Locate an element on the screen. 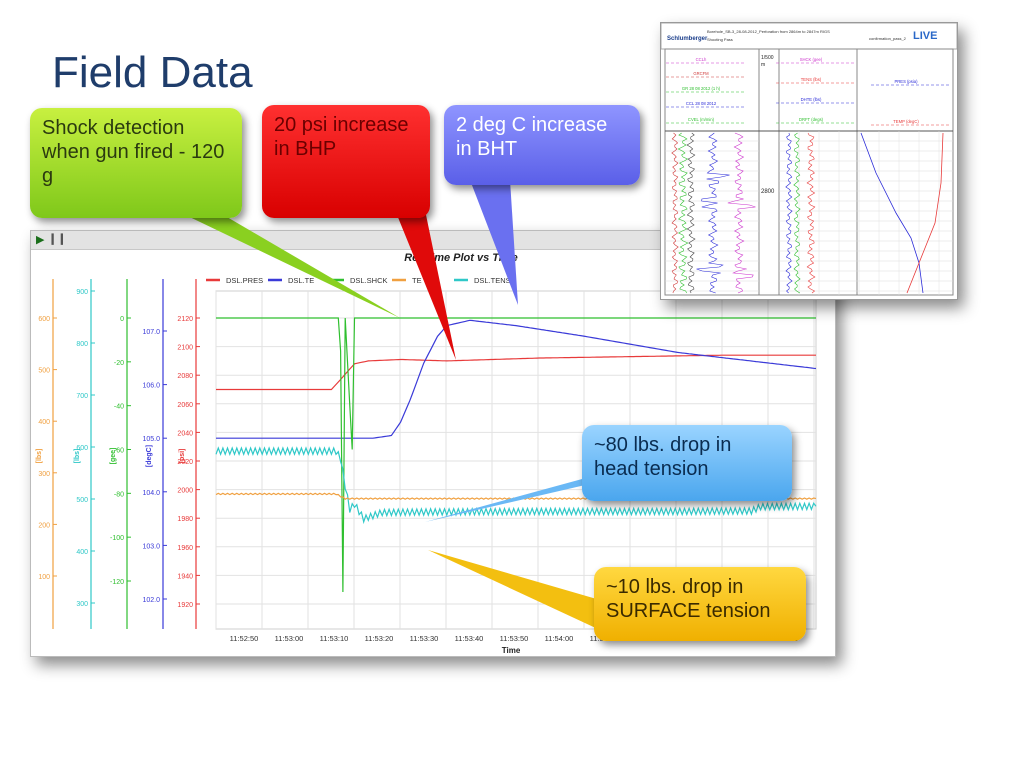  axis-tick-label: 1920 is located at coordinates (185, 605).